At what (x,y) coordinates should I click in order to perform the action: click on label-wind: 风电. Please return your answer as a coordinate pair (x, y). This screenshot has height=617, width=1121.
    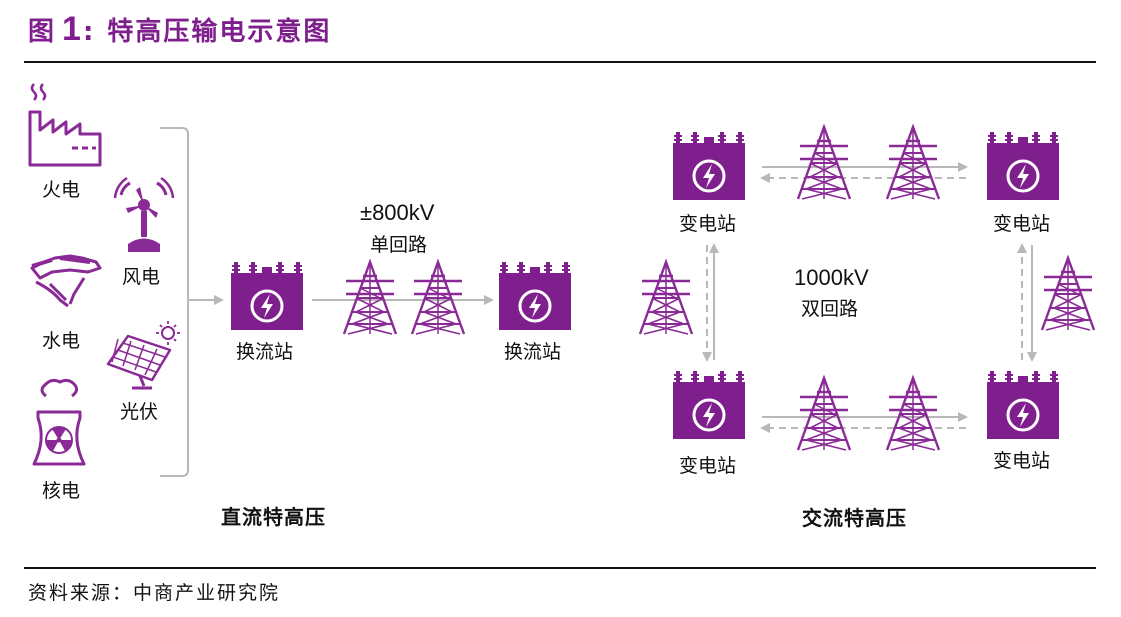
    Looking at the image, I should click on (141, 277).